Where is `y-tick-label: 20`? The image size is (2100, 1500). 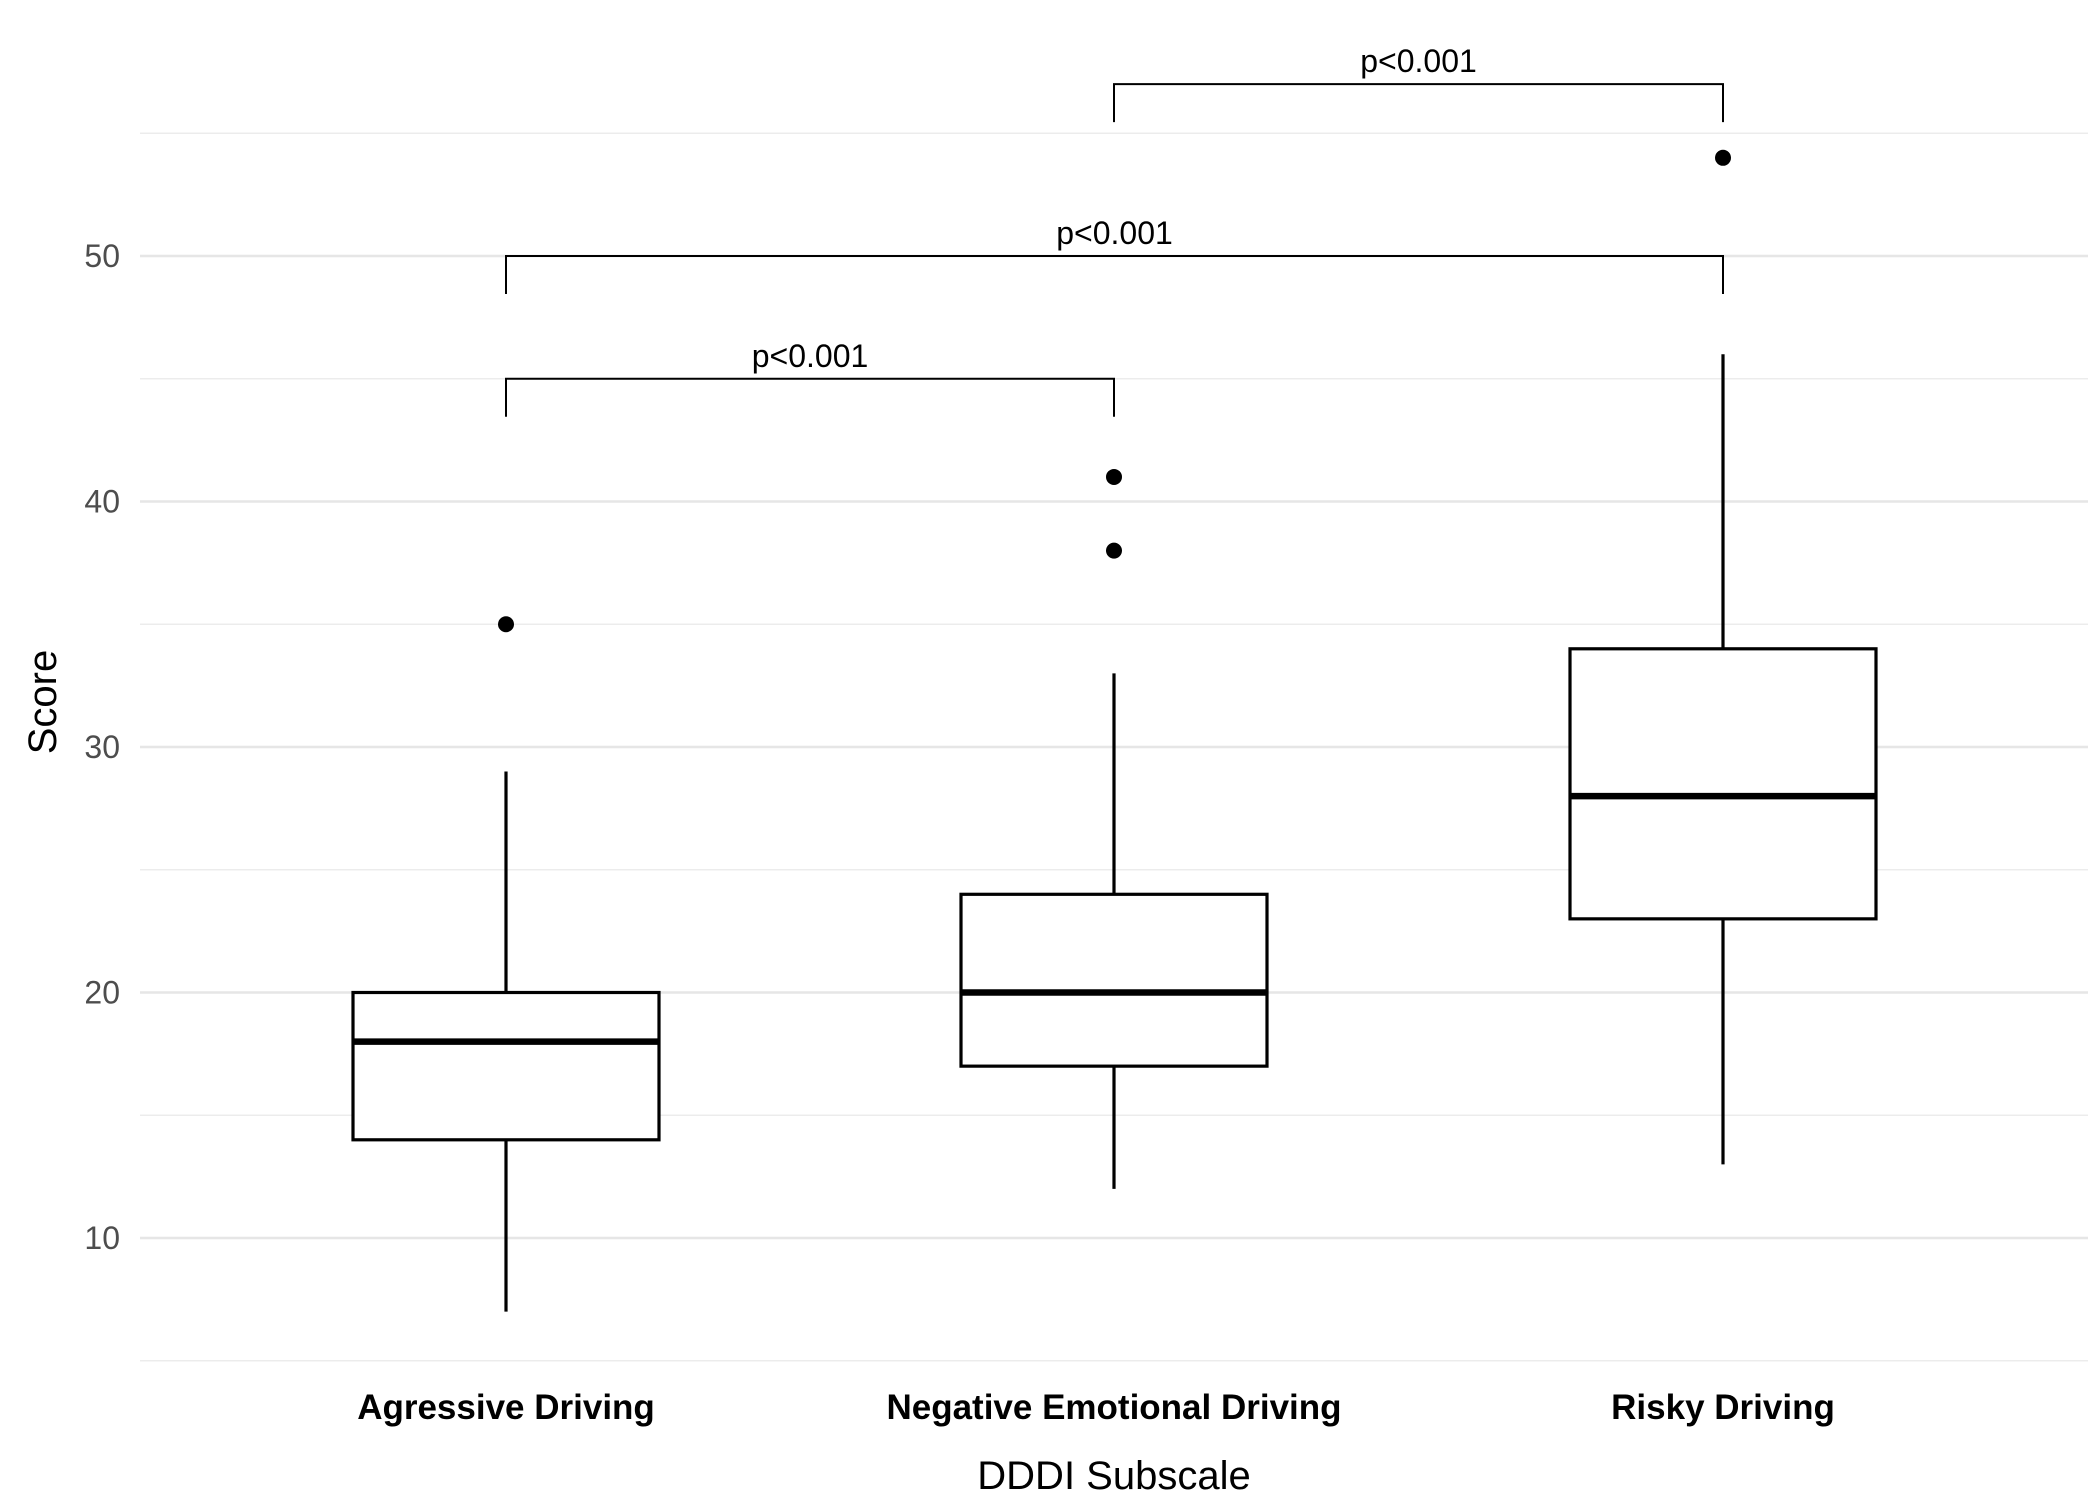 y-tick-label: 20 is located at coordinates (102, 993).